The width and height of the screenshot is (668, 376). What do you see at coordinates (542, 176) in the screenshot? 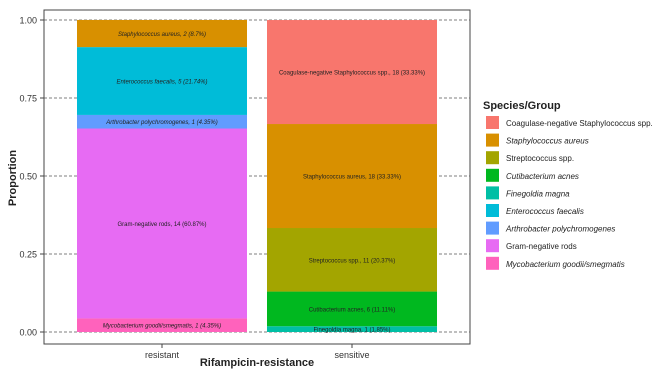
I see `legend-label: Cutibacterium acnes` at bounding box center [542, 176].